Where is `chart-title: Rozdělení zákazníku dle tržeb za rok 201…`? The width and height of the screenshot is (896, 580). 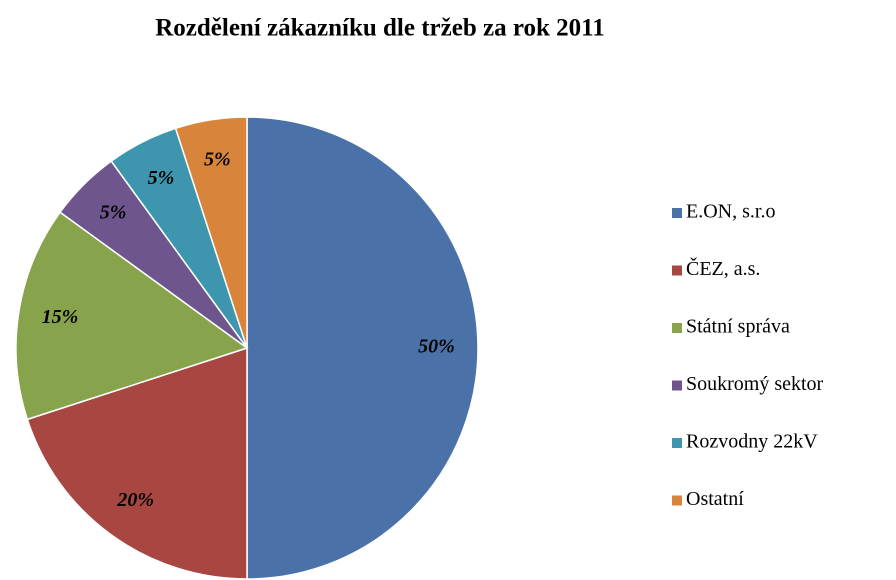
chart-title: Rozdělení zákazníku dle tržeb za rok 201… is located at coordinates (380, 28).